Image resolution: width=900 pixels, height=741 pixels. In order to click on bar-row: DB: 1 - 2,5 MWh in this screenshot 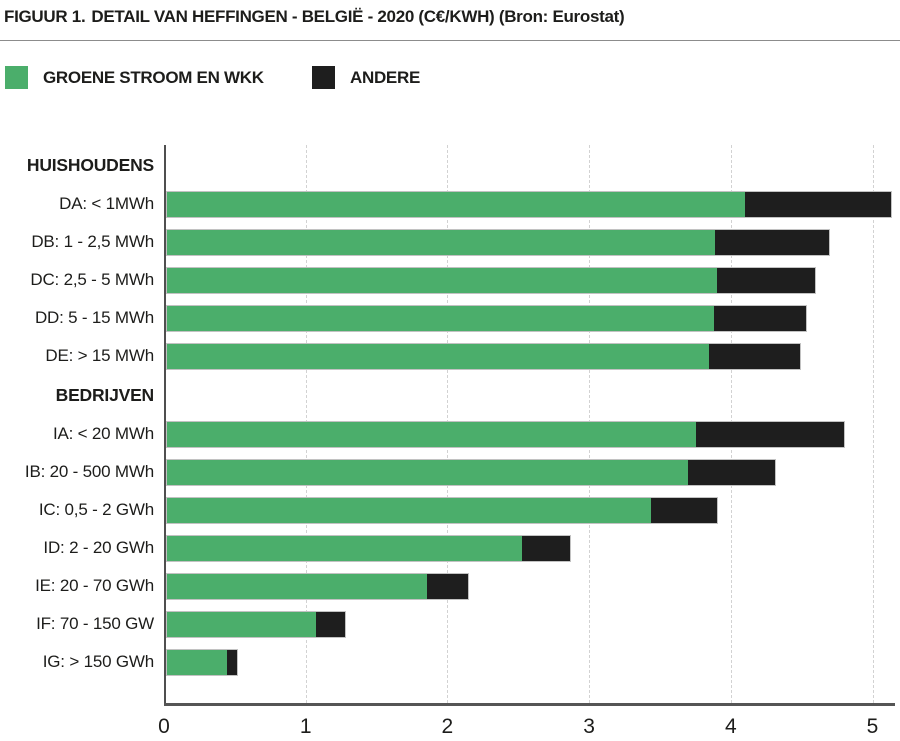, I will do `click(450, 242)`.